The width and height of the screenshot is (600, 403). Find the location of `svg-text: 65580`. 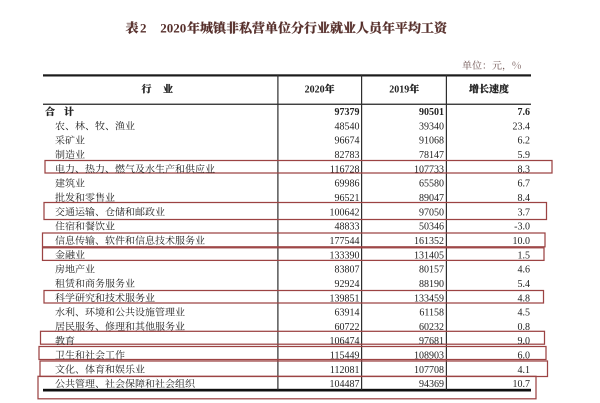

svg-text: 65580 is located at coordinates (431, 184).